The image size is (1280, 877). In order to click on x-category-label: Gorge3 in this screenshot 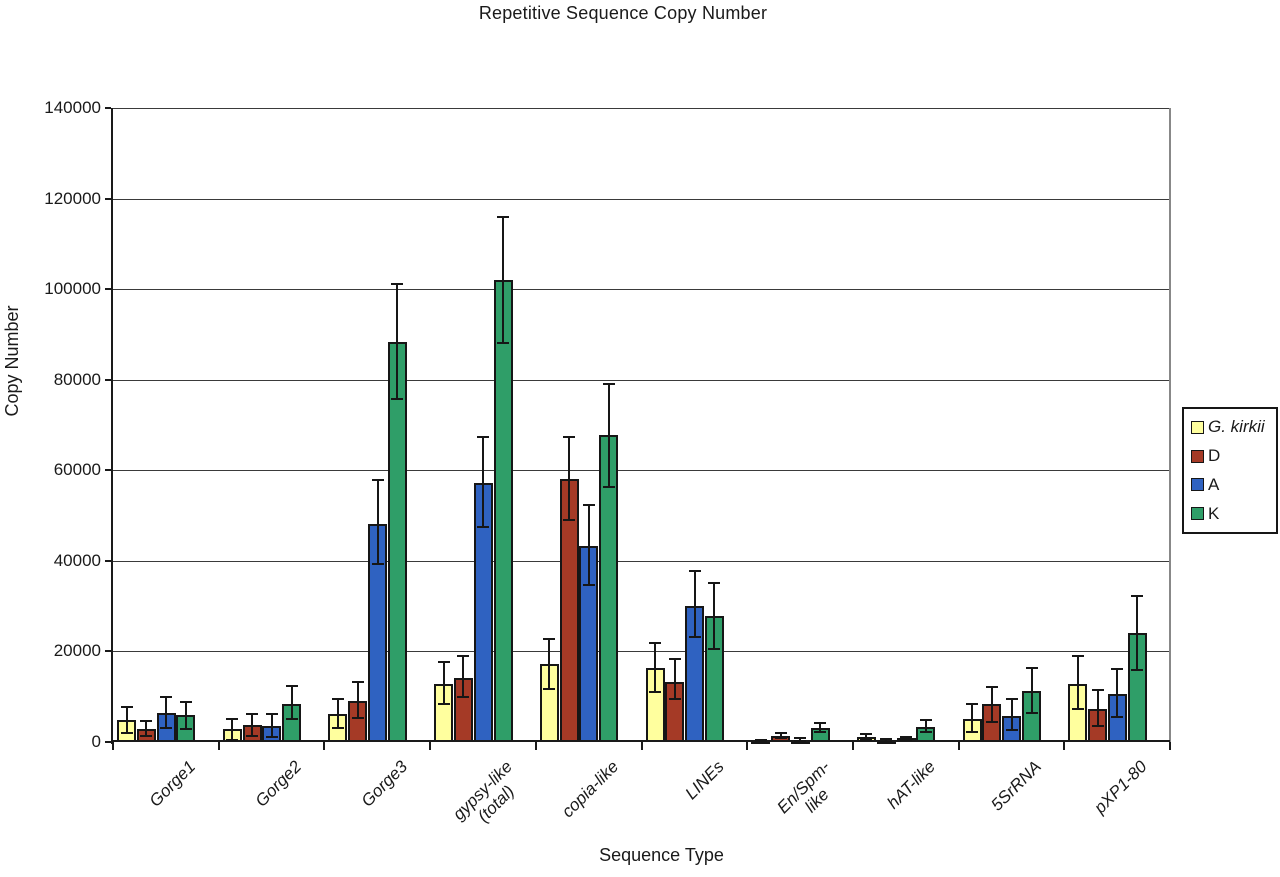, I will do `click(384, 784)`.